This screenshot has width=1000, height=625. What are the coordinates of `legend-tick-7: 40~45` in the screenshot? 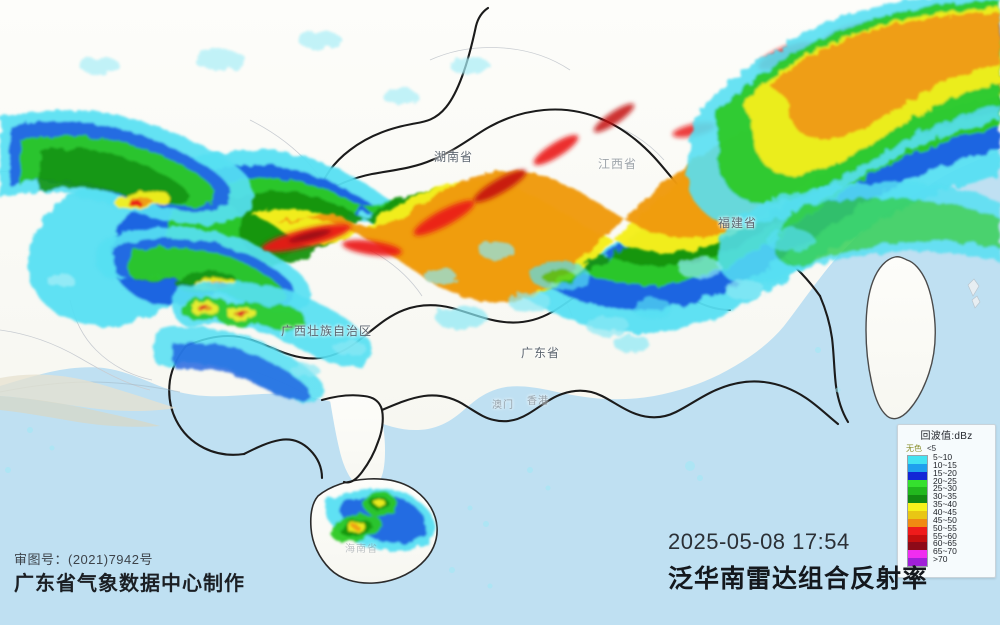 It's located at (945, 512).